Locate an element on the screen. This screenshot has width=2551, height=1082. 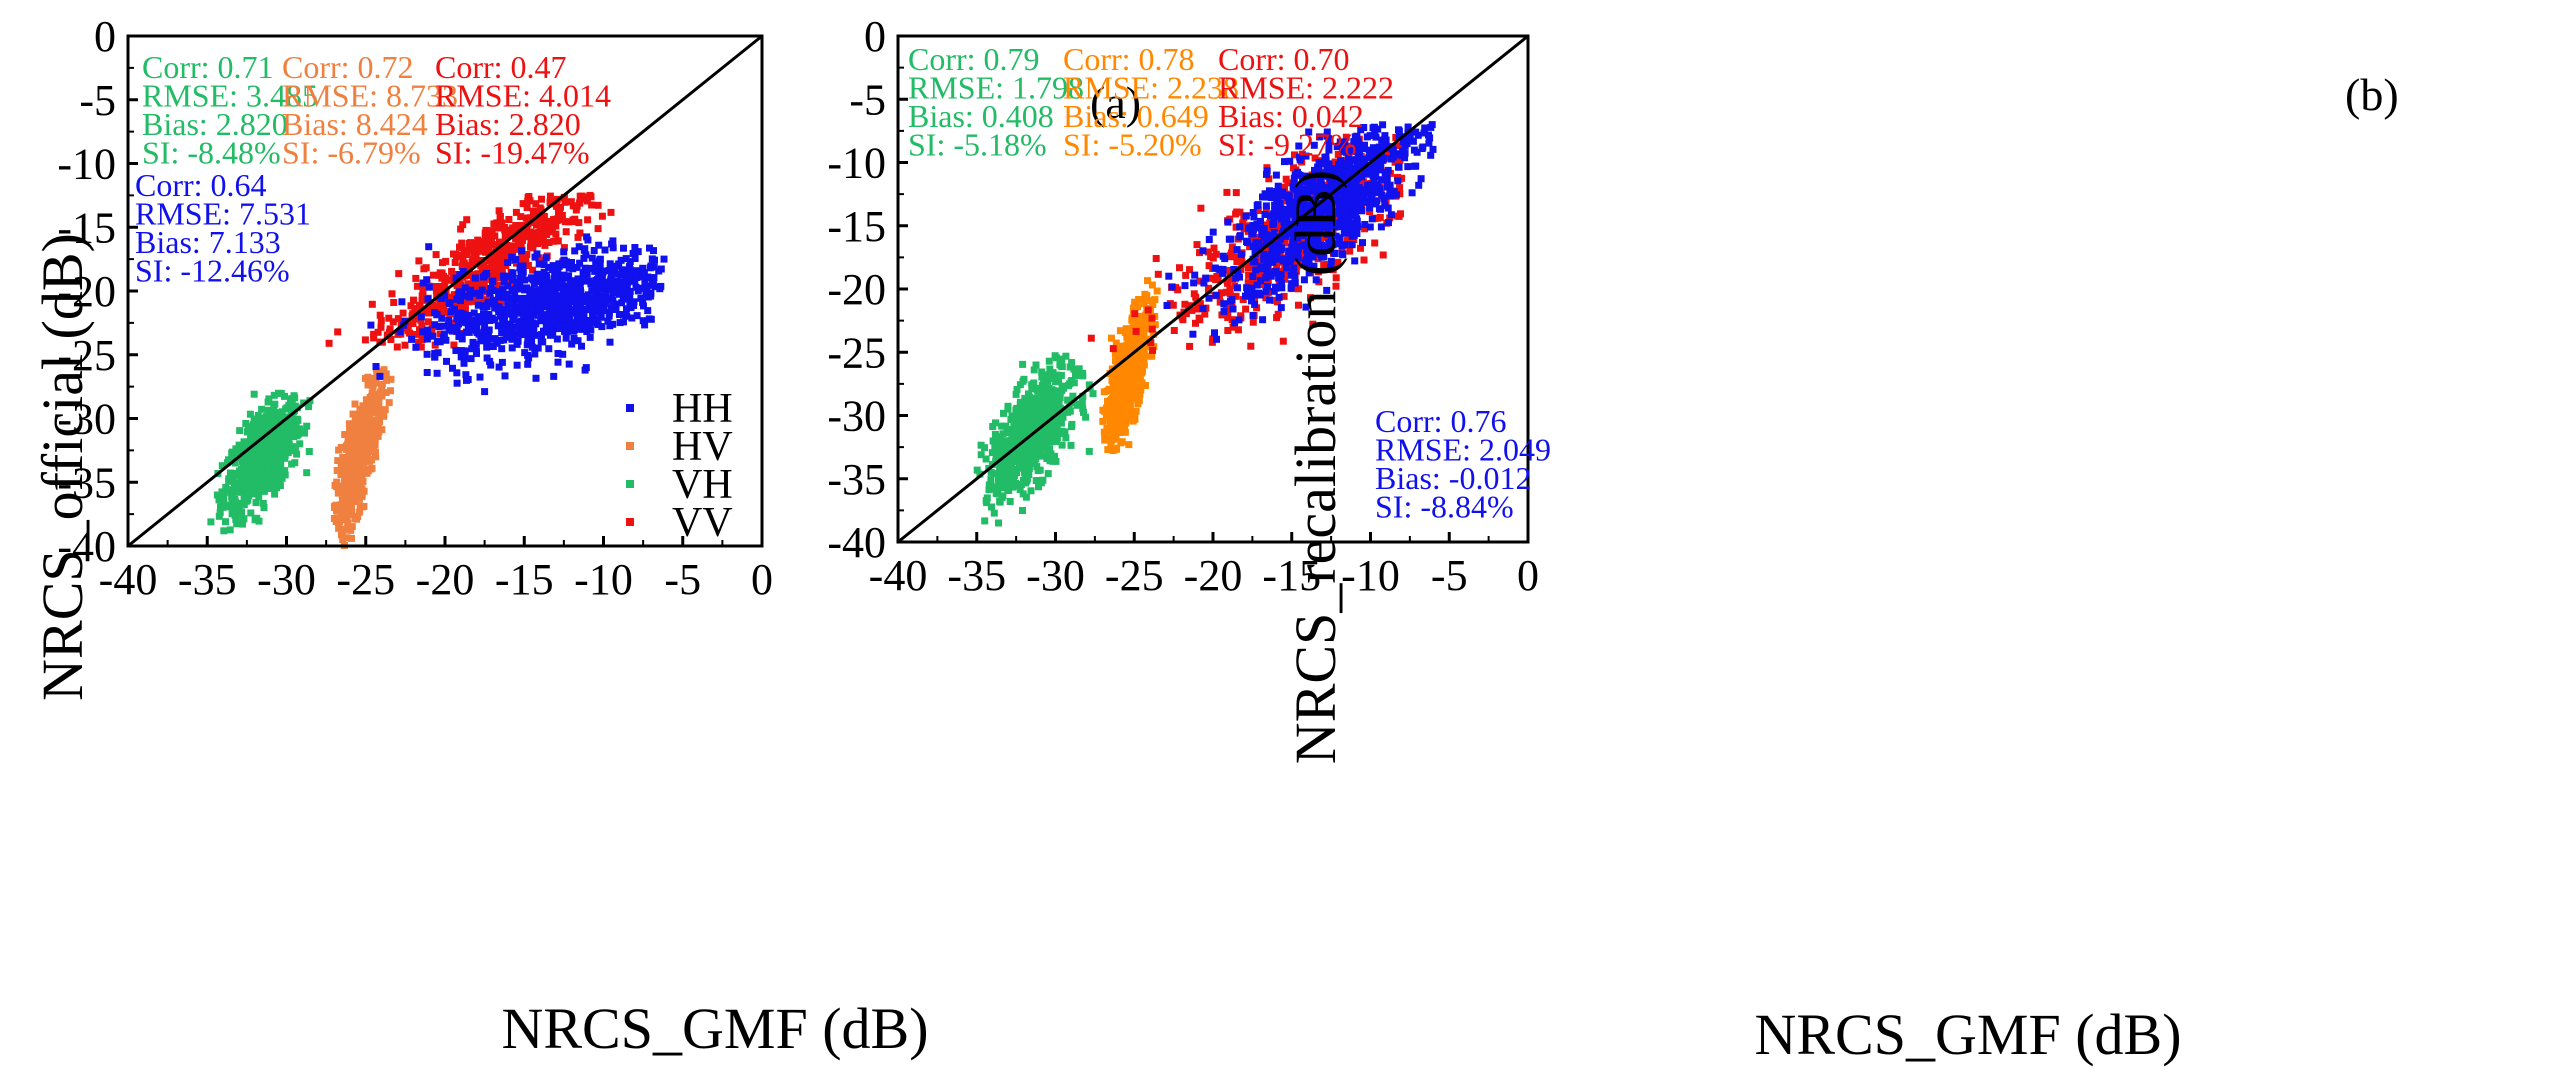
x-tick-label: -40 is located at coordinates (128, 579).